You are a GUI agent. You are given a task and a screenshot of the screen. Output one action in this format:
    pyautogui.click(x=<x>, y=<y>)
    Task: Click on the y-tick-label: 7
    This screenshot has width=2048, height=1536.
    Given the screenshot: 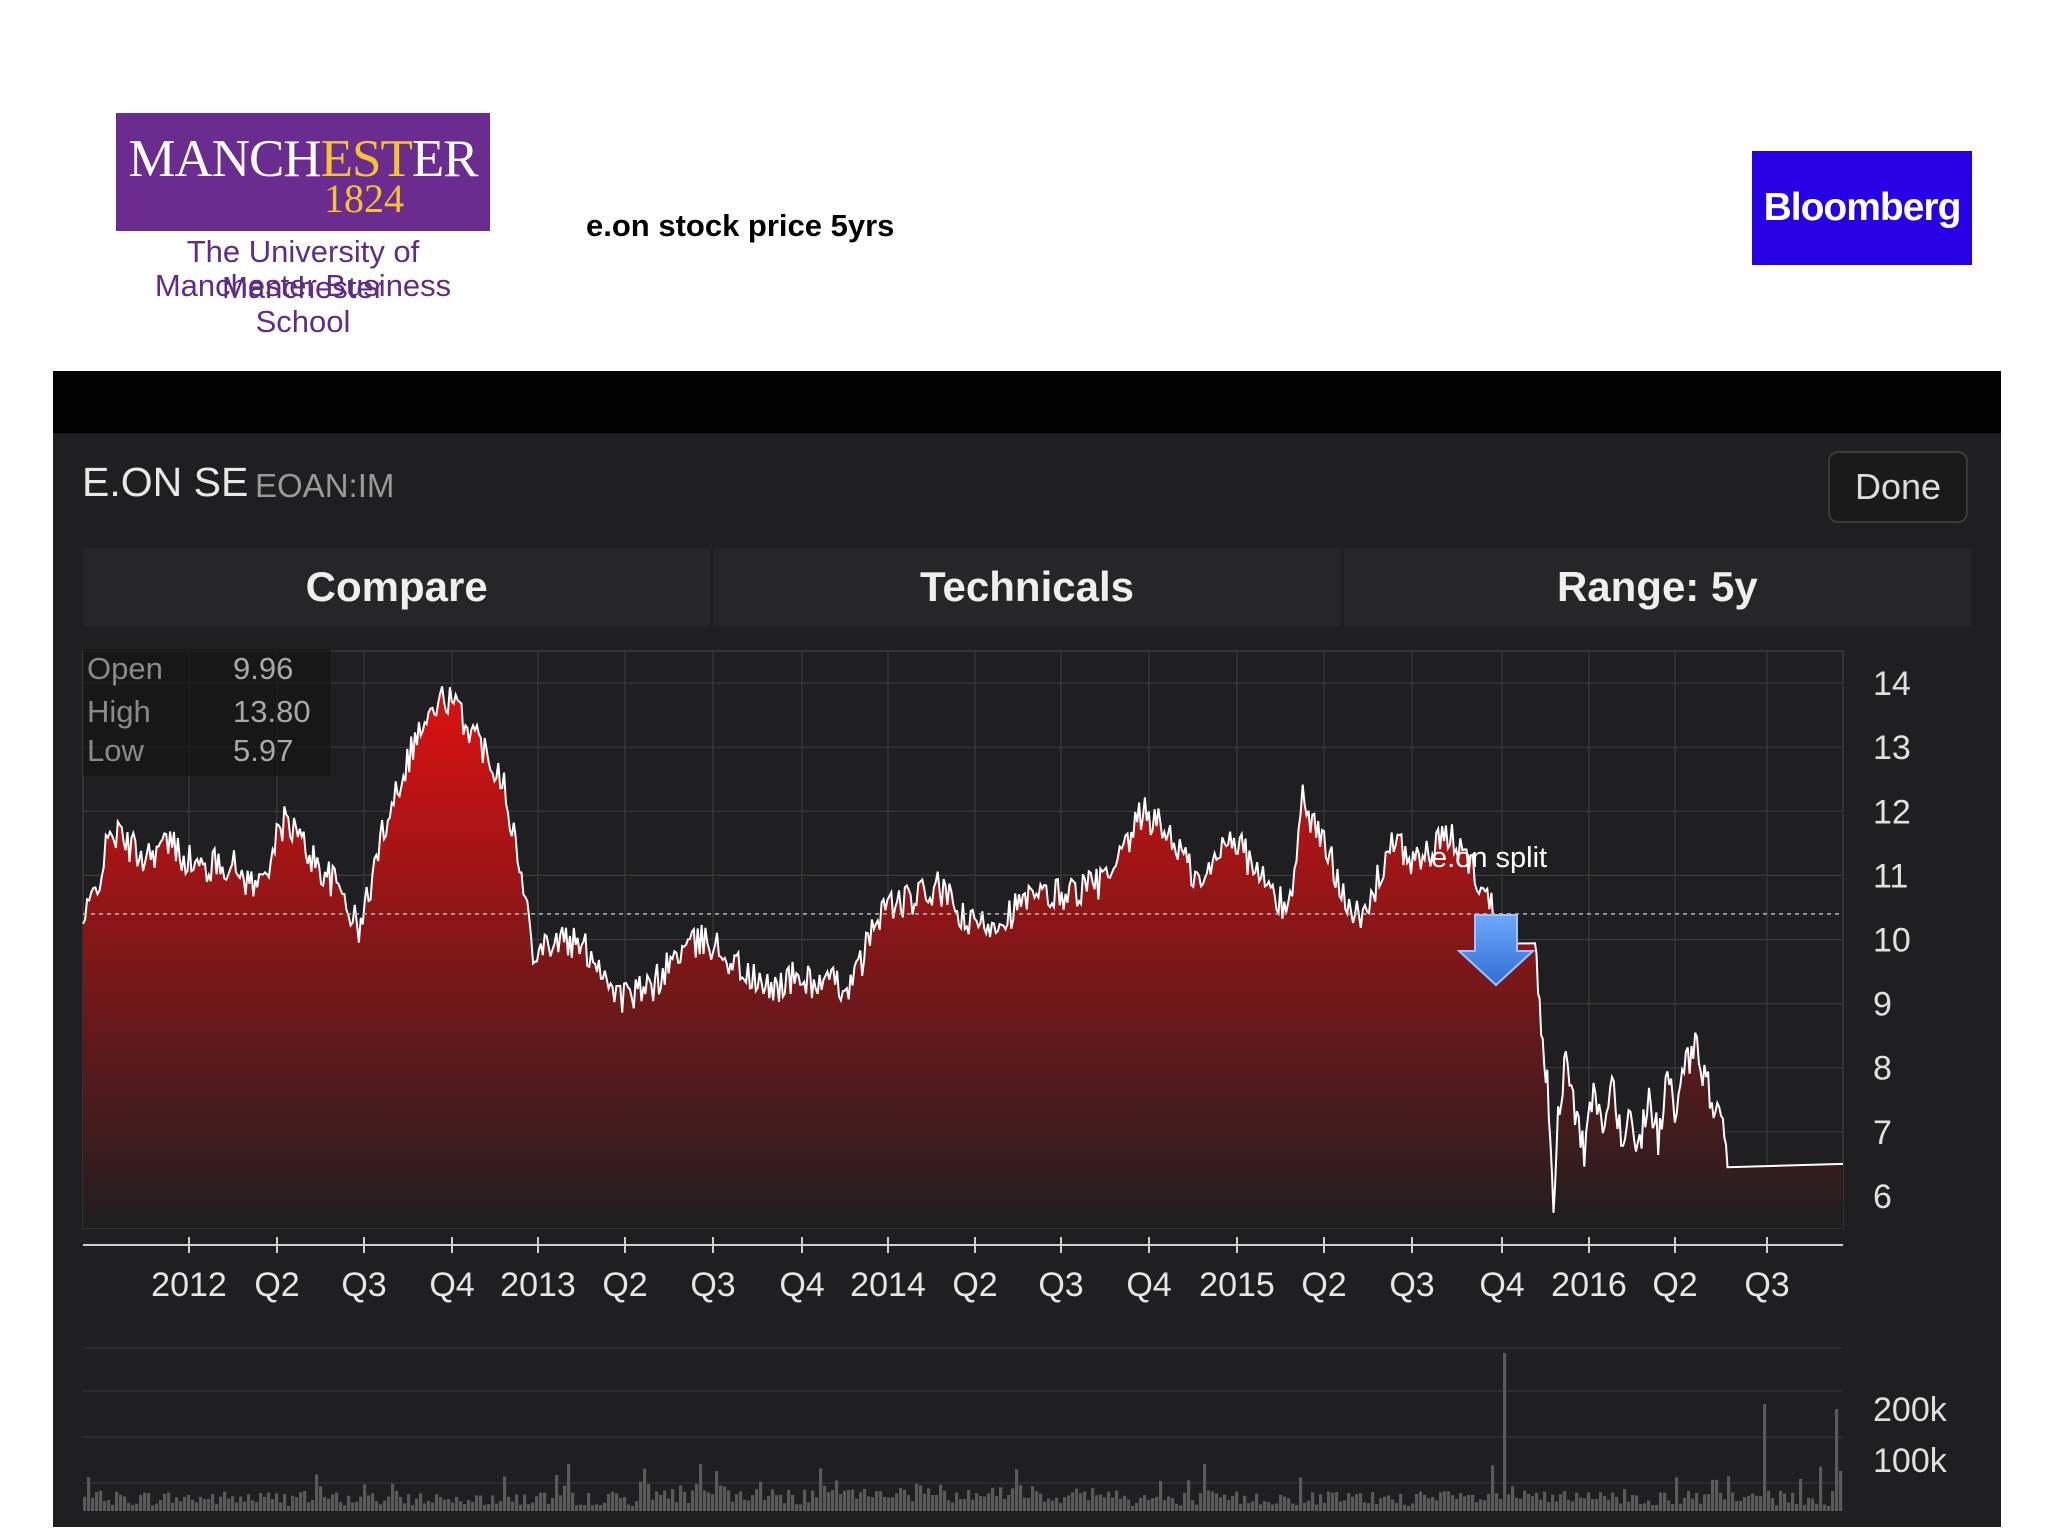 What is the action you would take?
    pyautogui.click(x=1882, y=1133)
    